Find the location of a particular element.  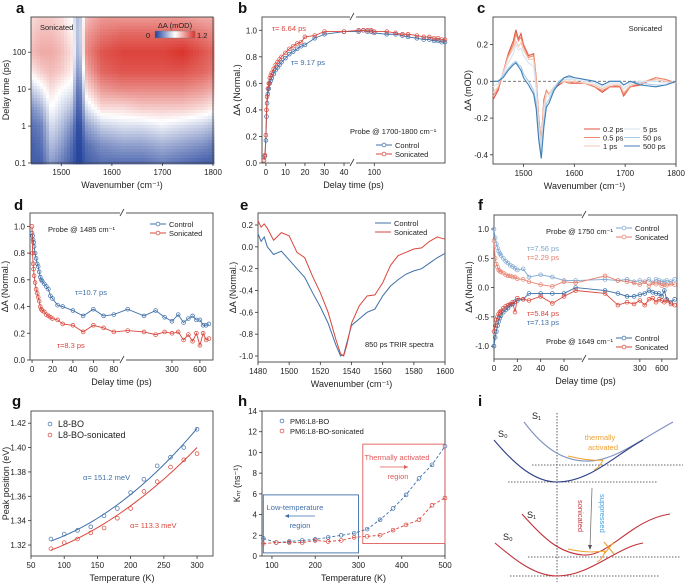

x-tick-label: 1480 is located at coordinates (258, 371).